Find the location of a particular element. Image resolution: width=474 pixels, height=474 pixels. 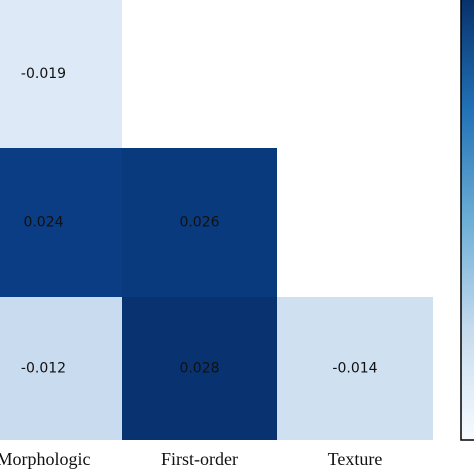

cell-label: 0.028 is located at coordinates (199, 369).